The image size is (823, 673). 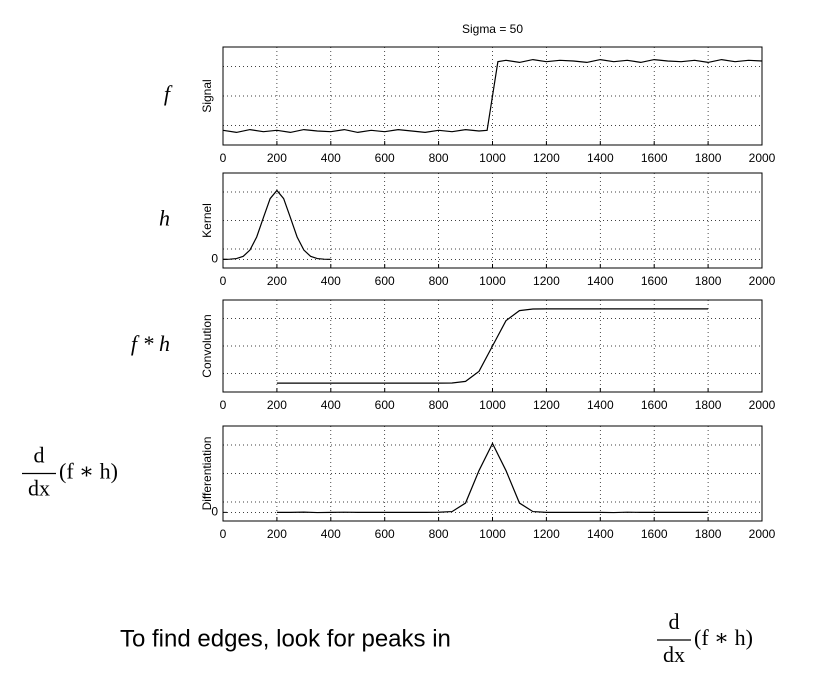 What do you see at coordinates (207, 95) in the screenshot?
I see `y-axis-label: Signal` at bounding box center [207, 95].